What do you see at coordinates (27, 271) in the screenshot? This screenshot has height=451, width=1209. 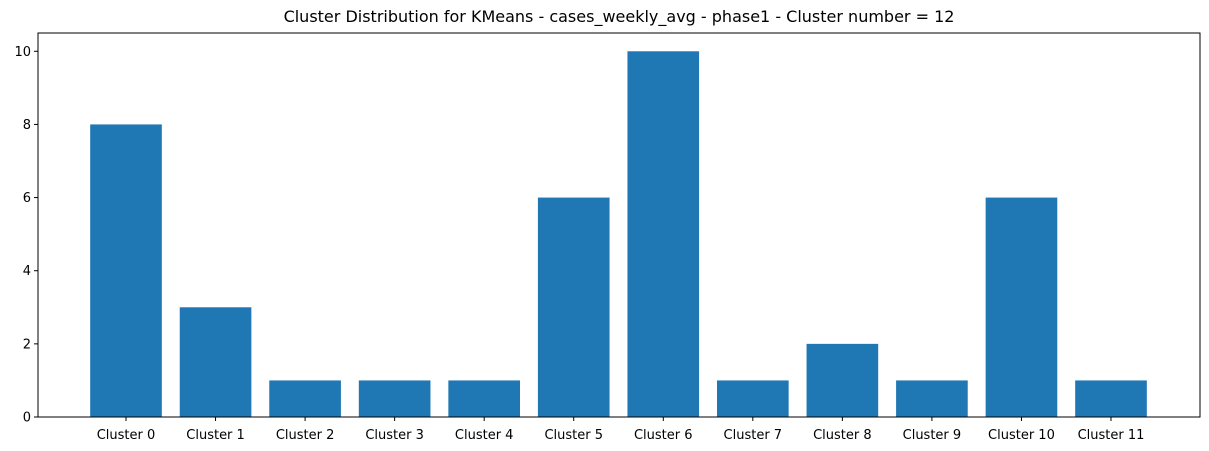 I see `y-tick-label: 4` at bounding box center [27, 271].